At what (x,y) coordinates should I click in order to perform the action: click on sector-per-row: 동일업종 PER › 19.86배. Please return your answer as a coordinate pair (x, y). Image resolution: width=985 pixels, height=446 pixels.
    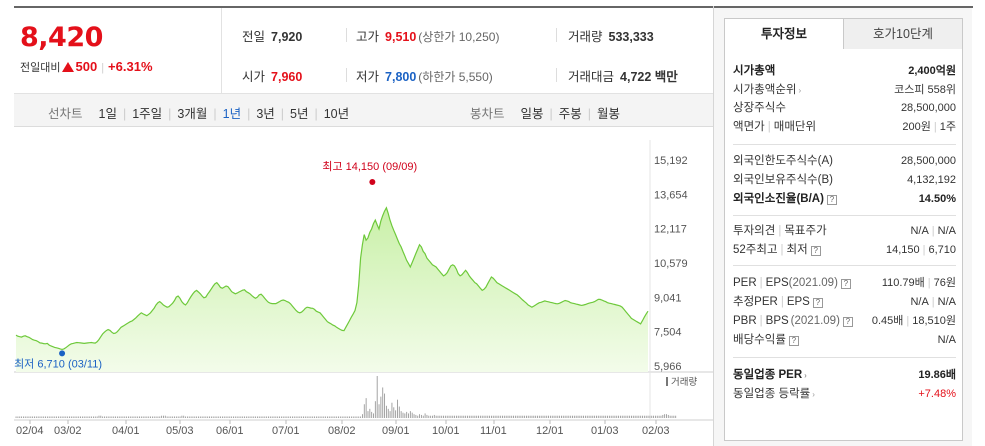
    Looking at the image, I should click on (844, 375).